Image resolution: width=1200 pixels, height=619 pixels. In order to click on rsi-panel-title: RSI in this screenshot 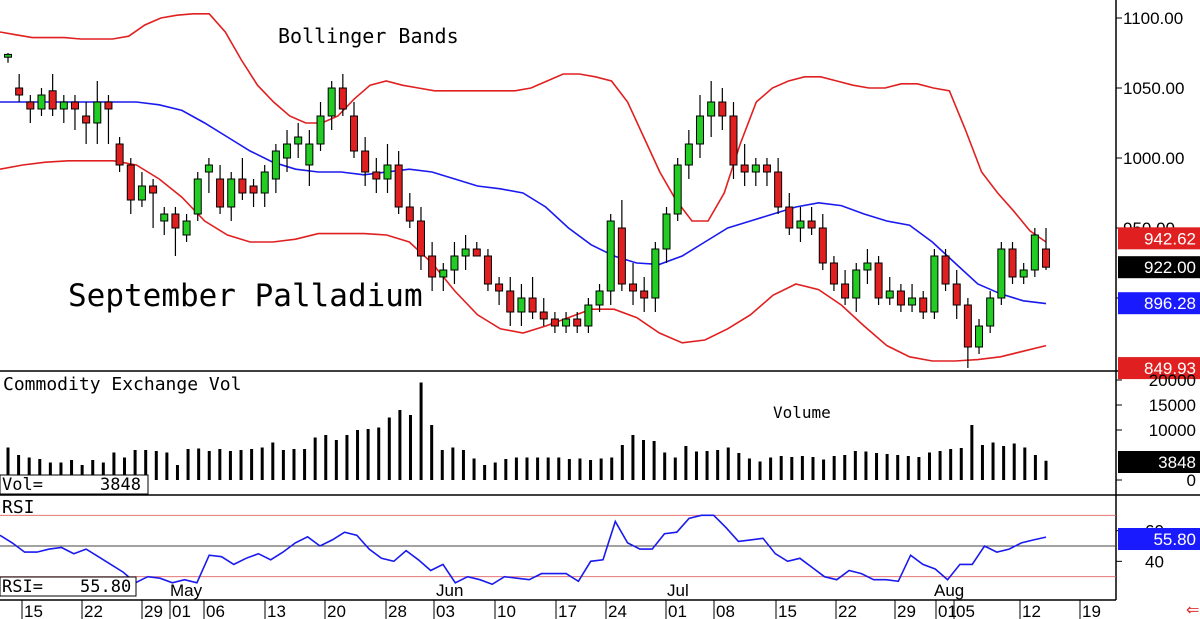, I will do `click(18, 507)`.